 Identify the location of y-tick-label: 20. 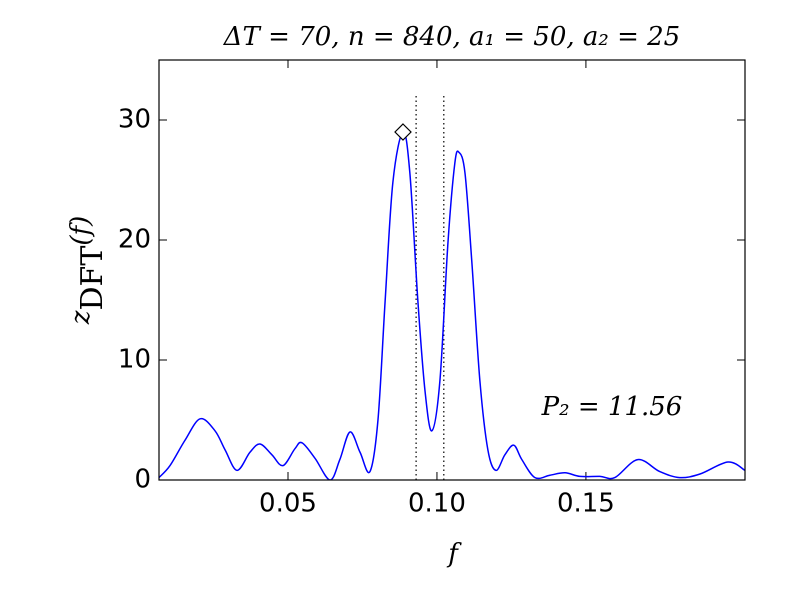
(134, 240).